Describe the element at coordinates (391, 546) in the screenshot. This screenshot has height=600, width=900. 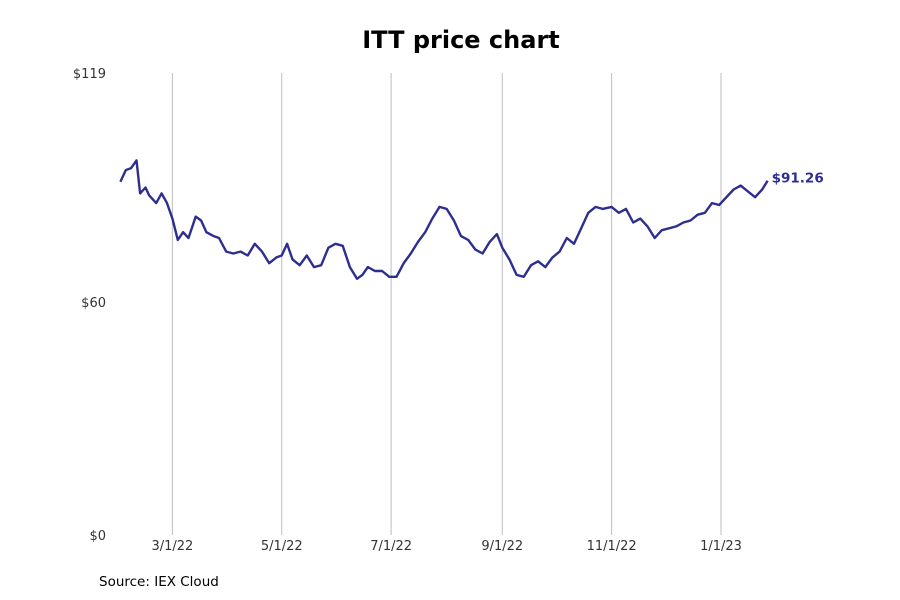
I see `x-tick-label: 7/1/22` at that location.